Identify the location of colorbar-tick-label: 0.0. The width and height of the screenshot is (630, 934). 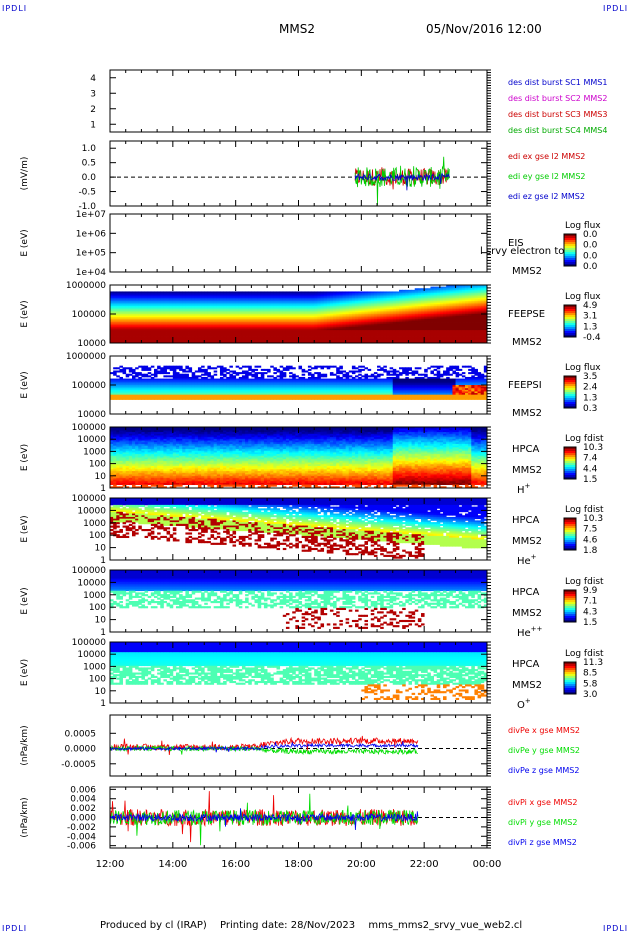
(590, 267).